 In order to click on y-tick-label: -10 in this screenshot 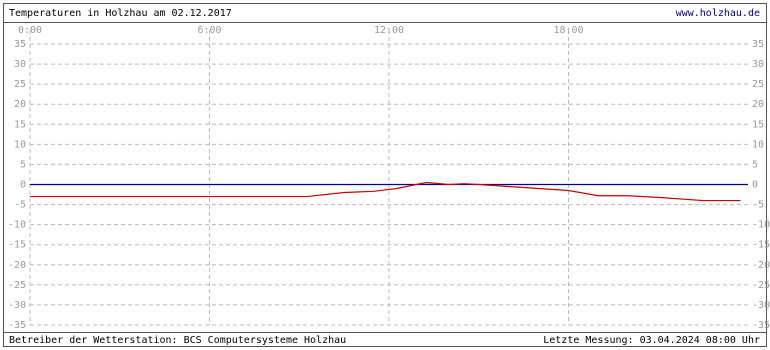, I will do `click(17, 225)`.